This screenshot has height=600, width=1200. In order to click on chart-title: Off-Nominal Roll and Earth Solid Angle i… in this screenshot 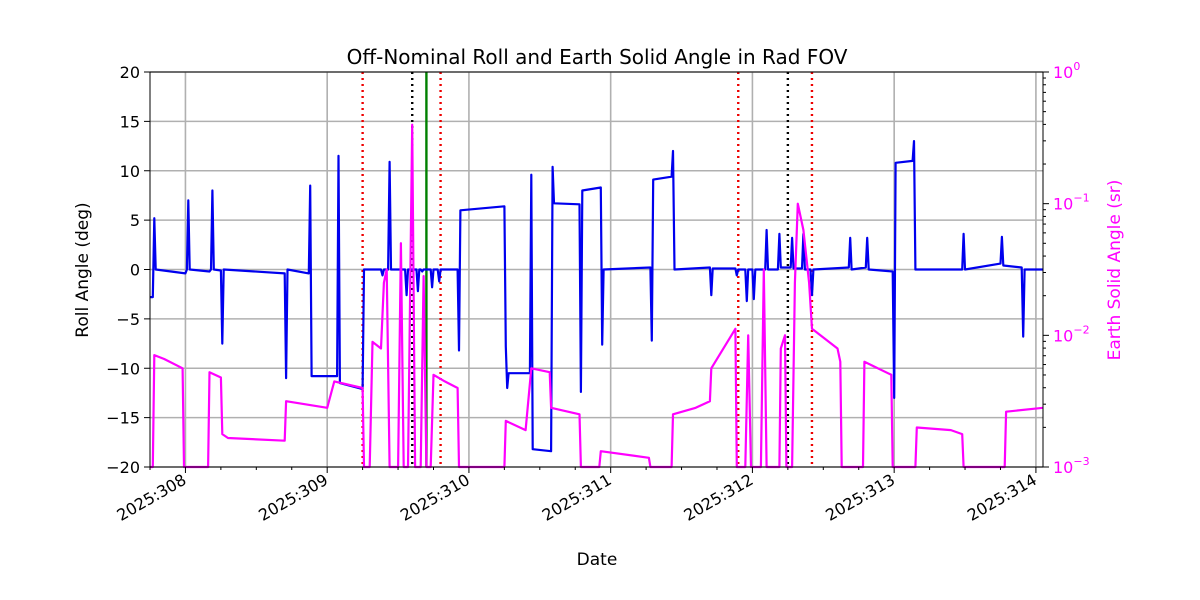, I will do `click(597, 57)`.